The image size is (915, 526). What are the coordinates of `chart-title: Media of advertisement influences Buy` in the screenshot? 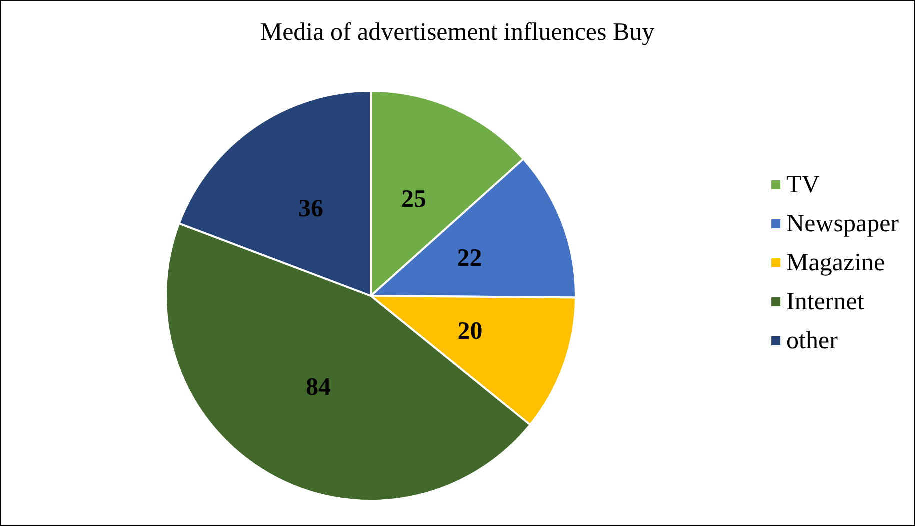 It's located at (458, 32).